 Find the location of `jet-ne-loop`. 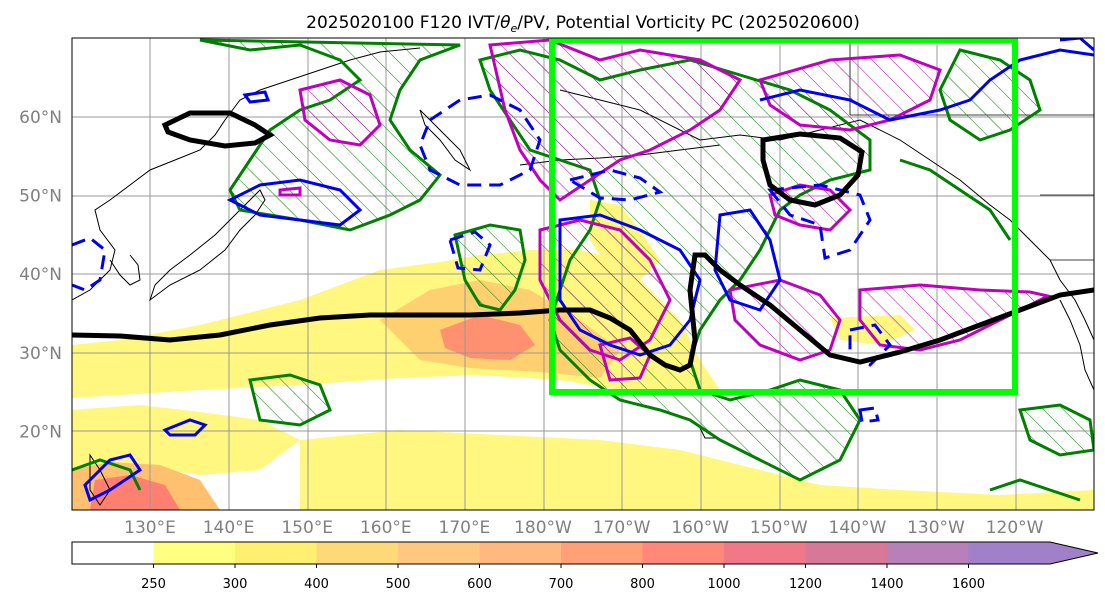

jet-ne-loop is located at coordinates (812, 169).